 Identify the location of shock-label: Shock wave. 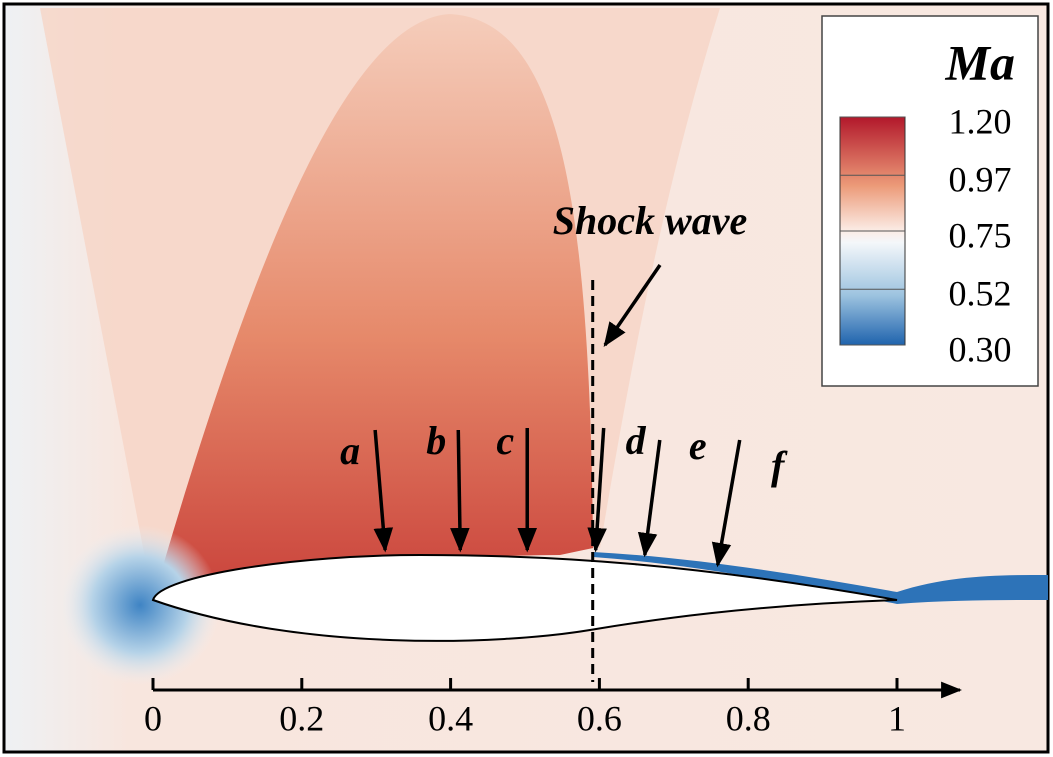
(650, 220).